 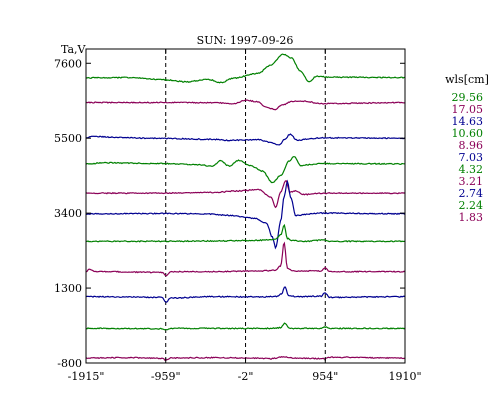 I want to click on series-line-2.74, so click(x=245, y=294).